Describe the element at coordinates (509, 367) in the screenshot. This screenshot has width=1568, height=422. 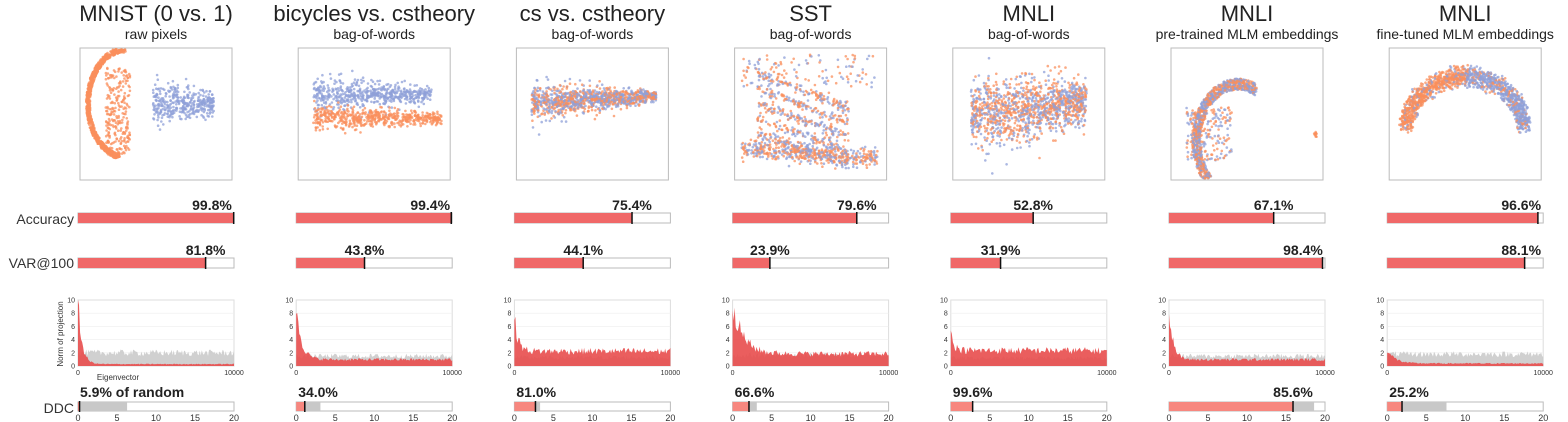
I see `spectrum-ytick: 0` at that location.